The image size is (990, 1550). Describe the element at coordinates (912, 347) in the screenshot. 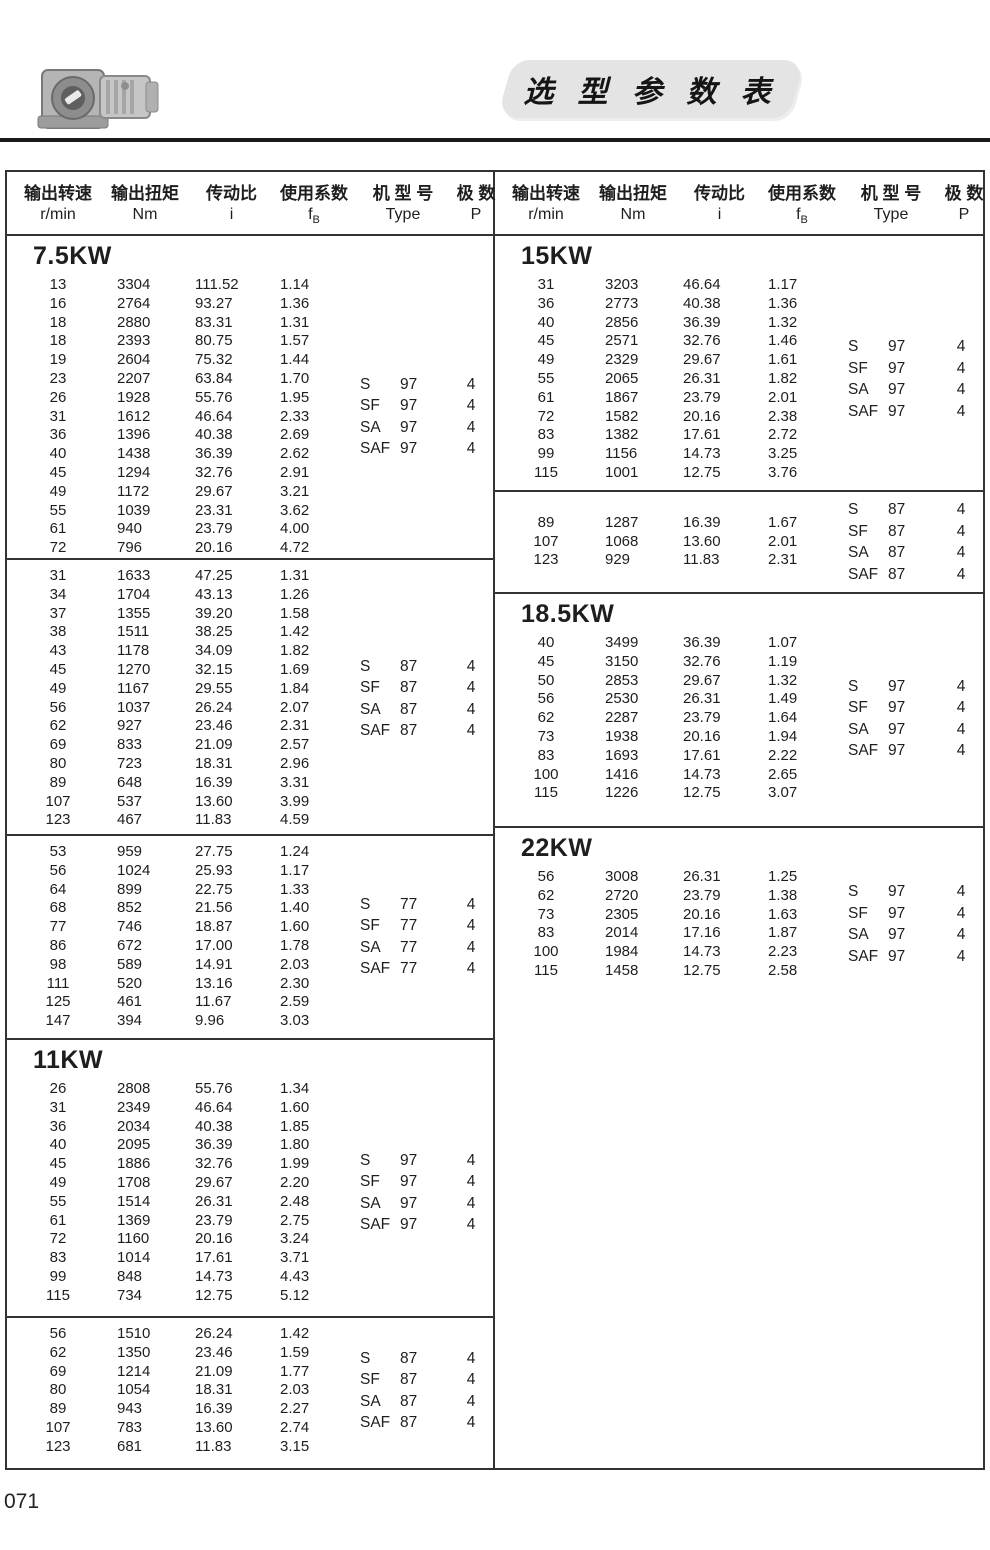

I see `type-row: S 97 4` at that location.